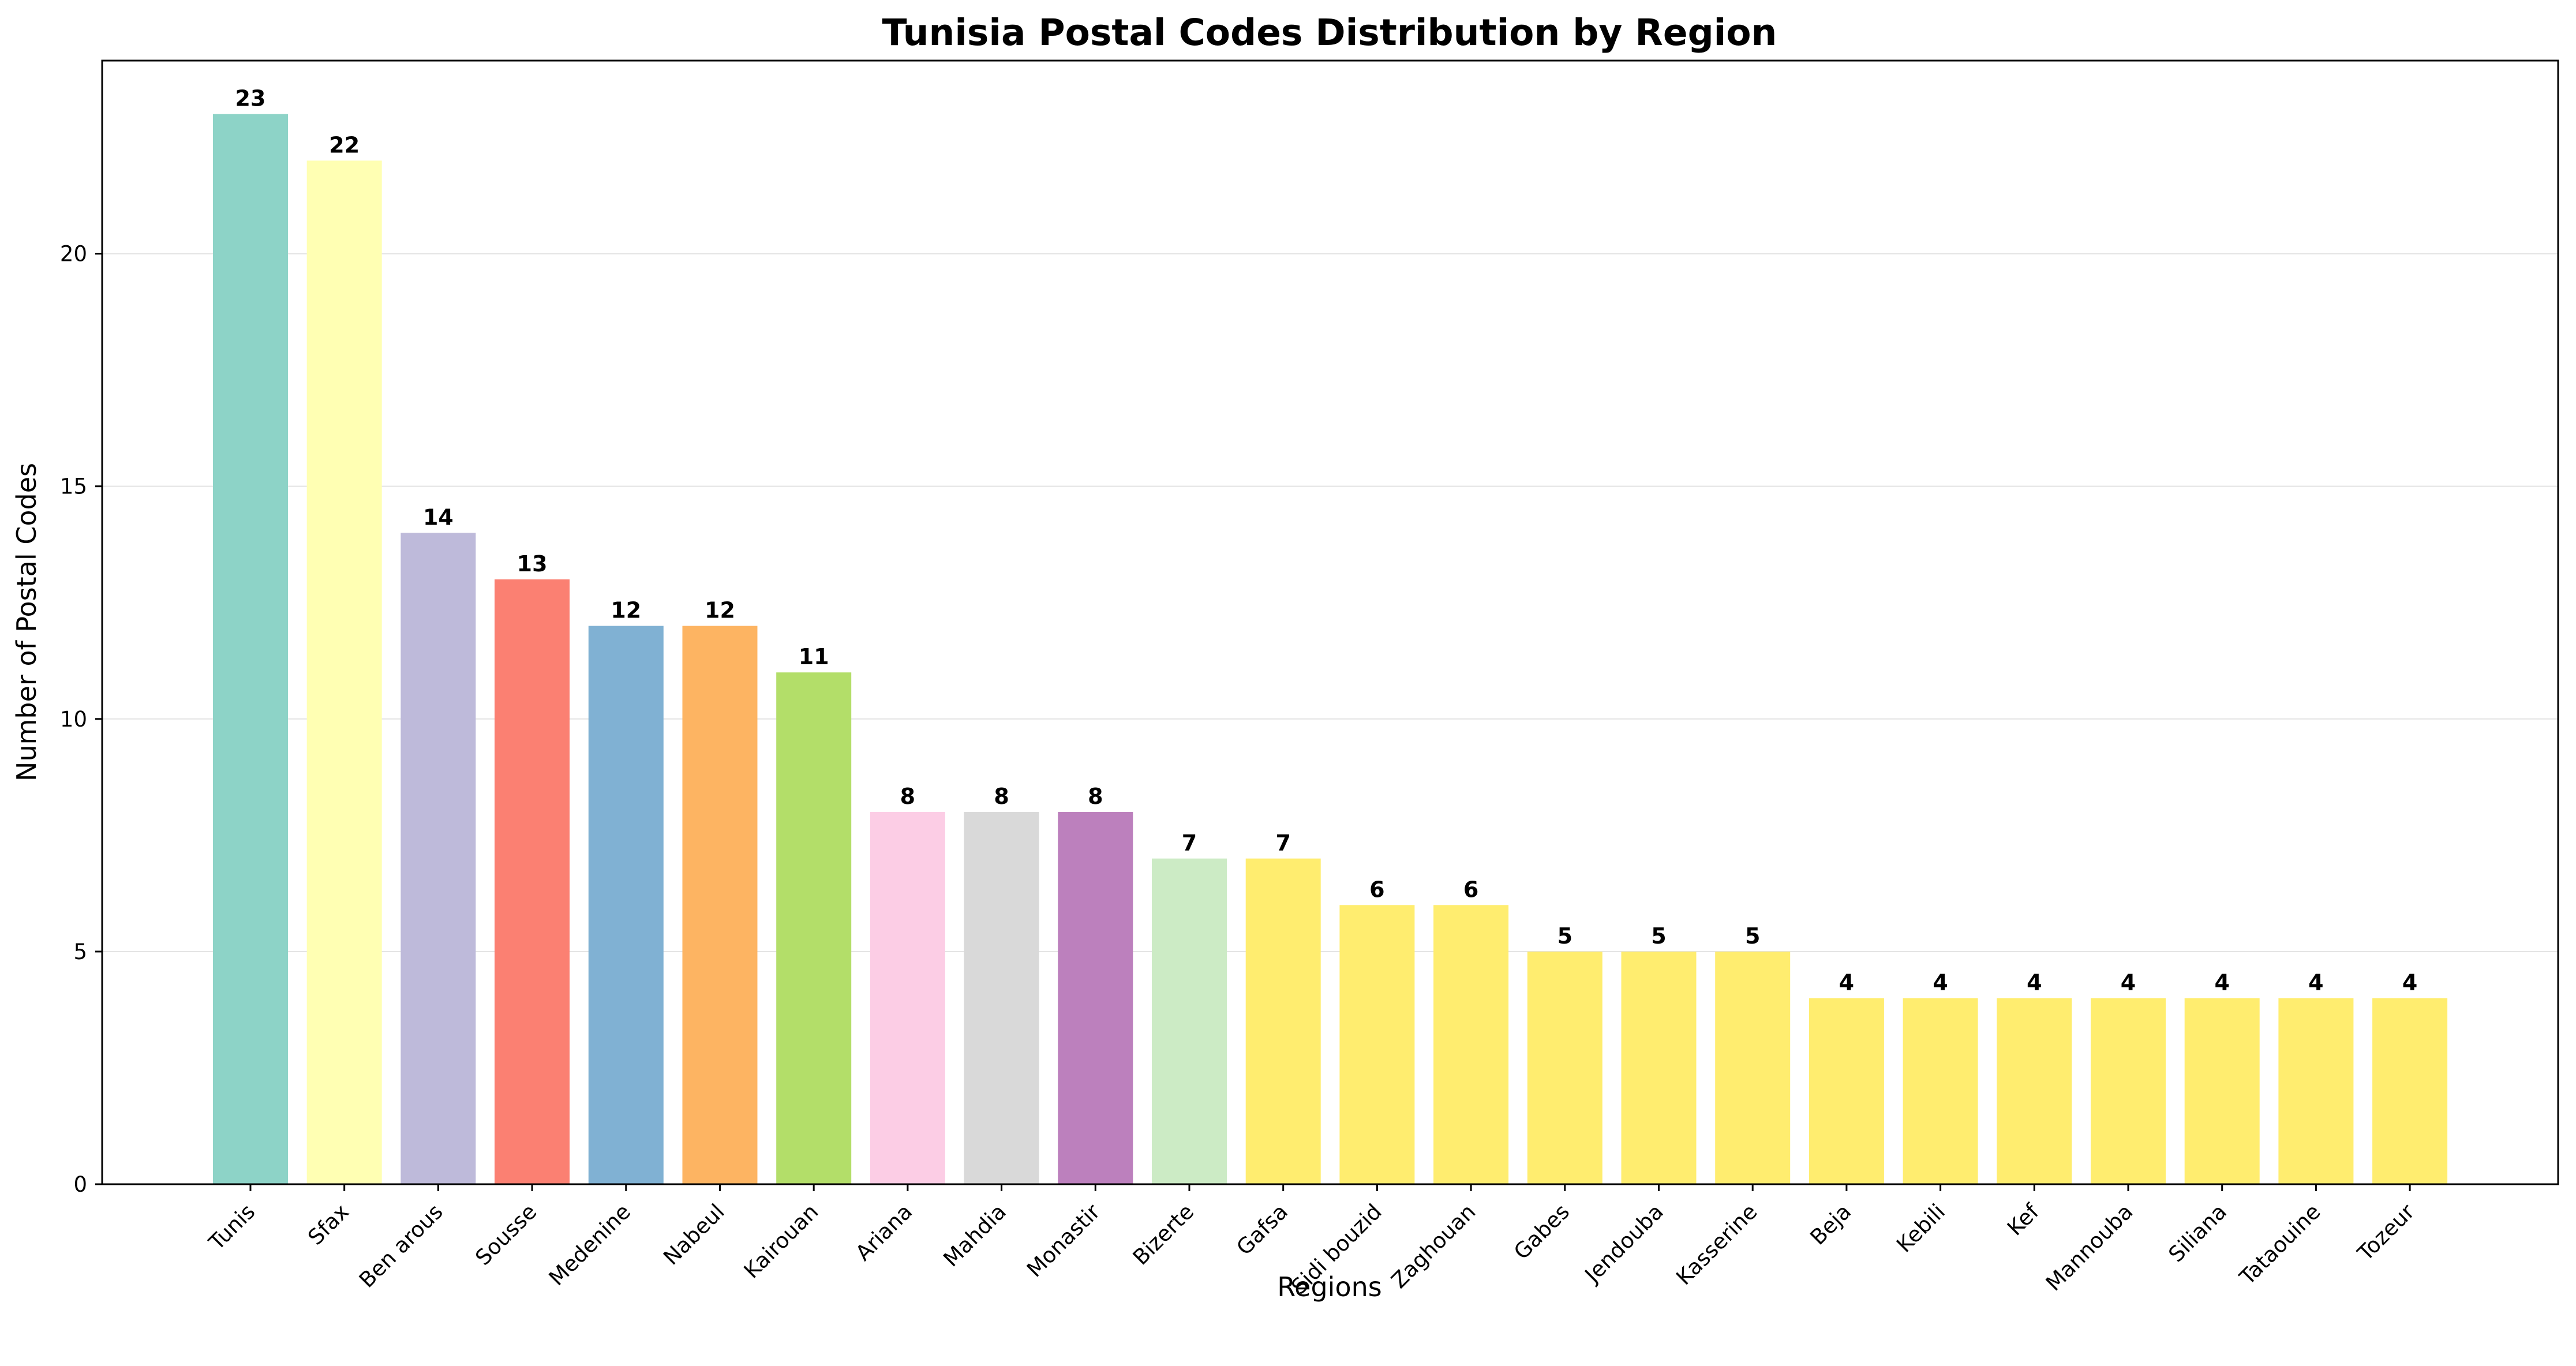 The width and height of the screenshot is (2576, 1366). I want to click on x-tick-label-ben-arous: Ben arous, so click(401, 1246).